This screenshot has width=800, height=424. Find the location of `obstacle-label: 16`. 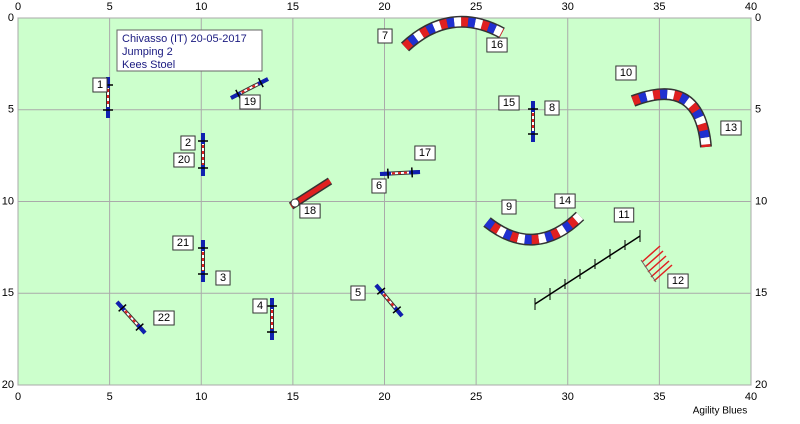

obstacle-label: 16 is located at coordinates (497, 45).